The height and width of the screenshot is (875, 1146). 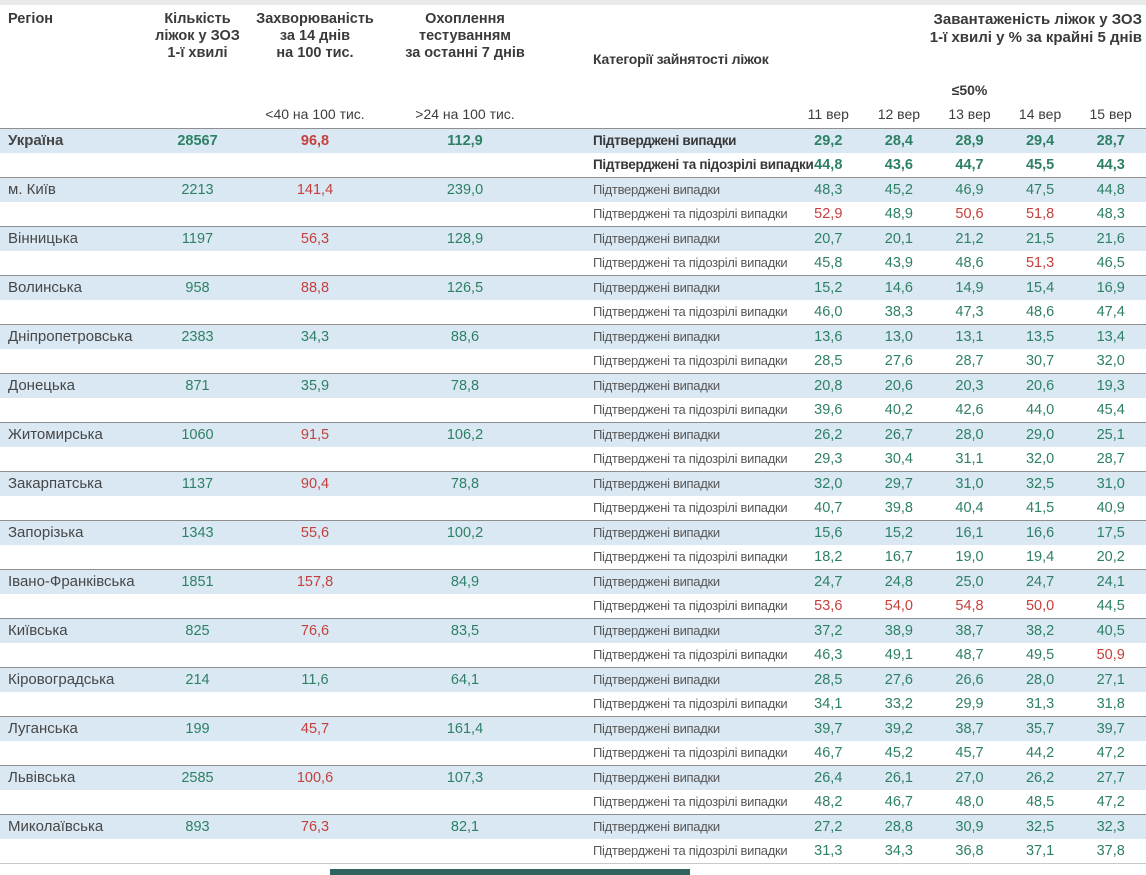 What do you see at coordinates (1040, 606) in the screenshot?
I see `occupancy-value-confirmed-suspected: 50,0` at bounding box center [1040, 606].